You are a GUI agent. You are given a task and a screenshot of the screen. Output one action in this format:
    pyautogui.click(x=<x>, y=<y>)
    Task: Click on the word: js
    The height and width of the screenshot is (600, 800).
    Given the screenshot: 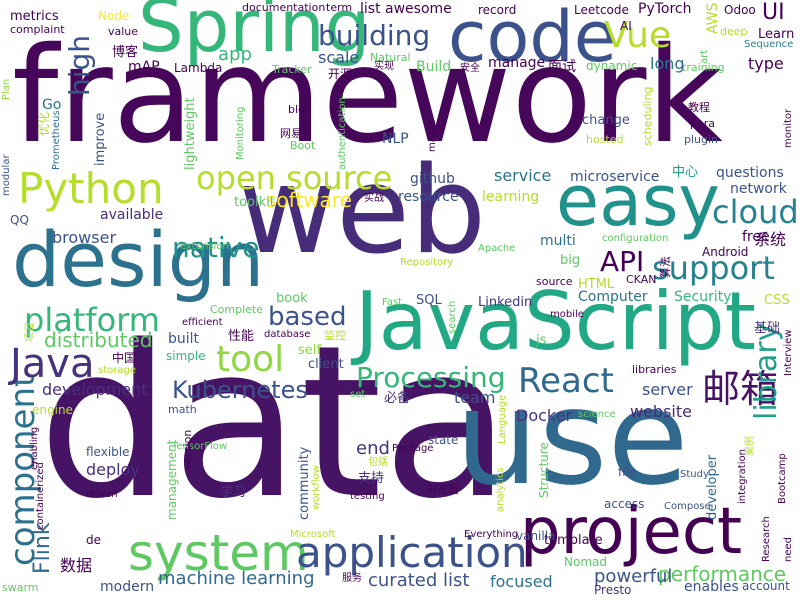 What is the action you would take?
    pyautogui.click(x=541, y=340)
    